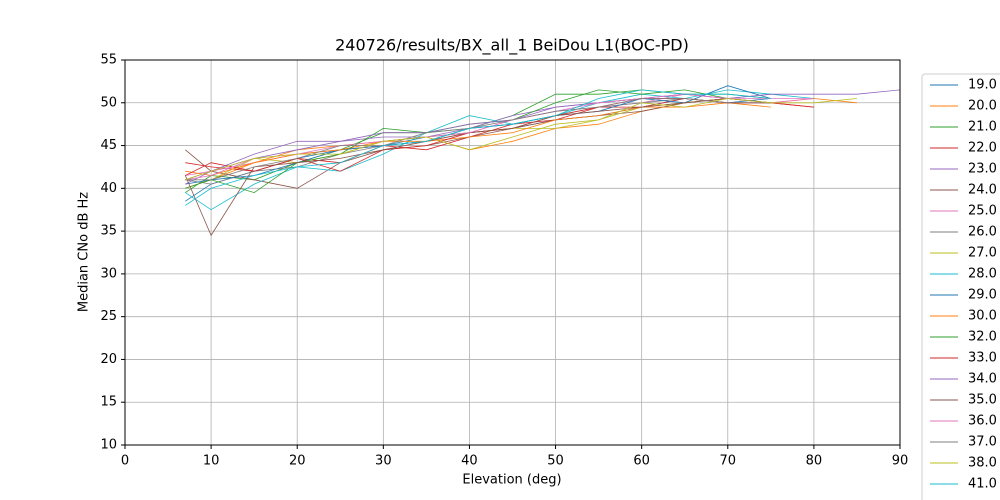 The width and height of the screenshot is (1000, 500). What do you see at coordinates (982, 211) in the screenshot?
I see `legend-label: 25.0` at bounding box center [982, 211].